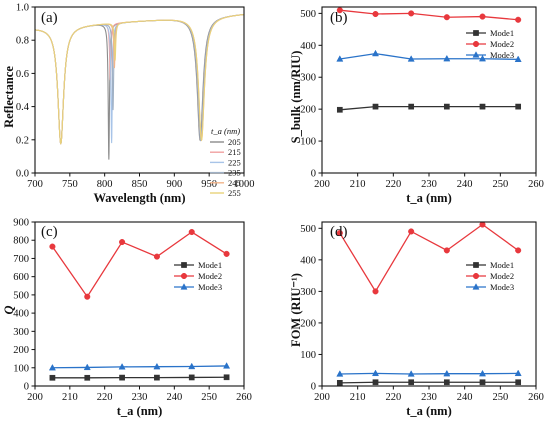 The height and width of the screenshot is (423, 550). I want to click on y-tick-label: 1.0, so click(22, 8).